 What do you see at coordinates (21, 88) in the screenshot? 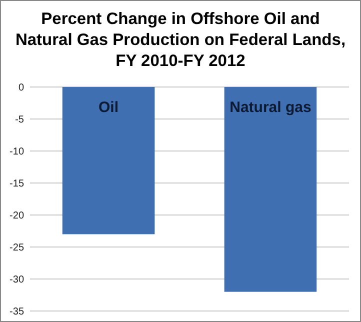
I see `y-tick-label: 0` at bounding box center [21, 88].